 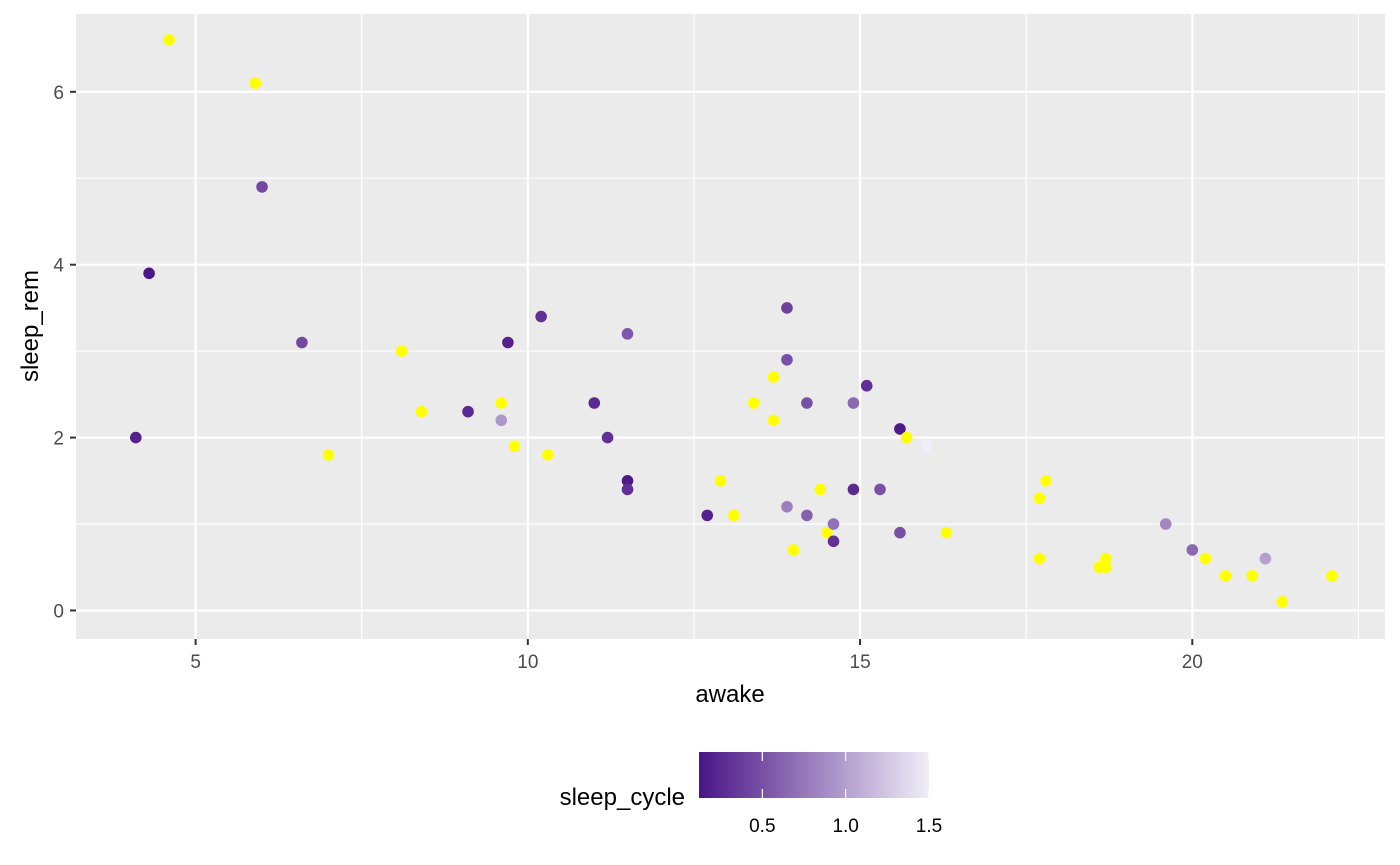 I want to click on legend-colorbar, so click(x=814, y=775).